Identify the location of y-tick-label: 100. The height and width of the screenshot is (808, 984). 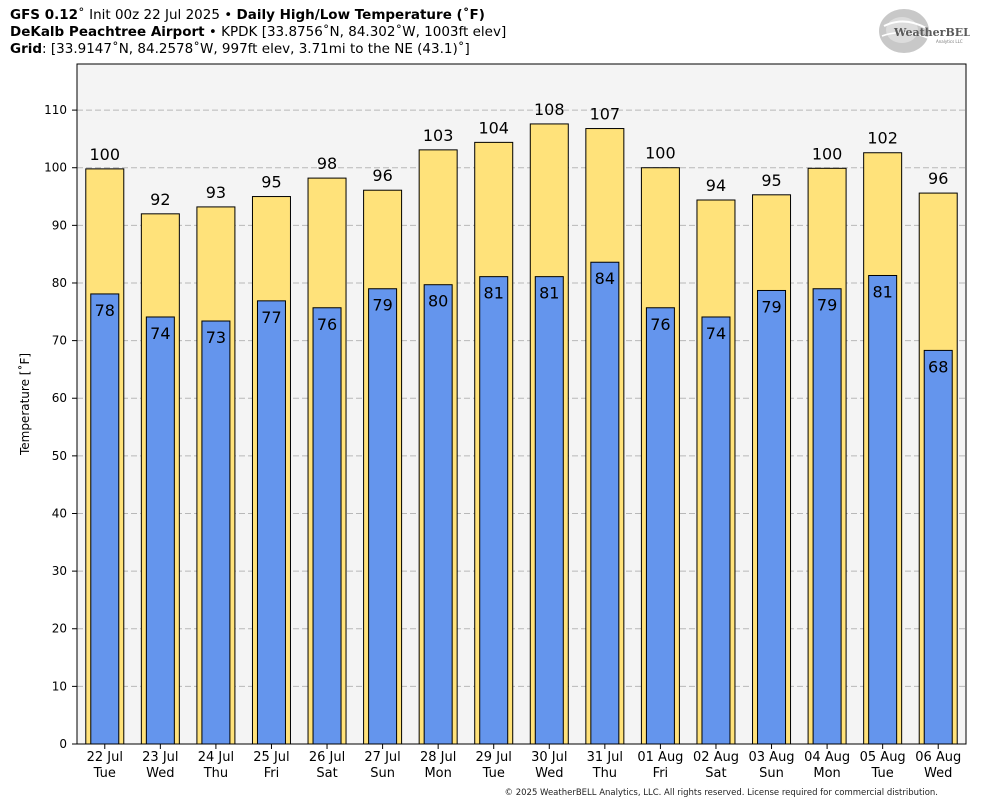
(55, 168).